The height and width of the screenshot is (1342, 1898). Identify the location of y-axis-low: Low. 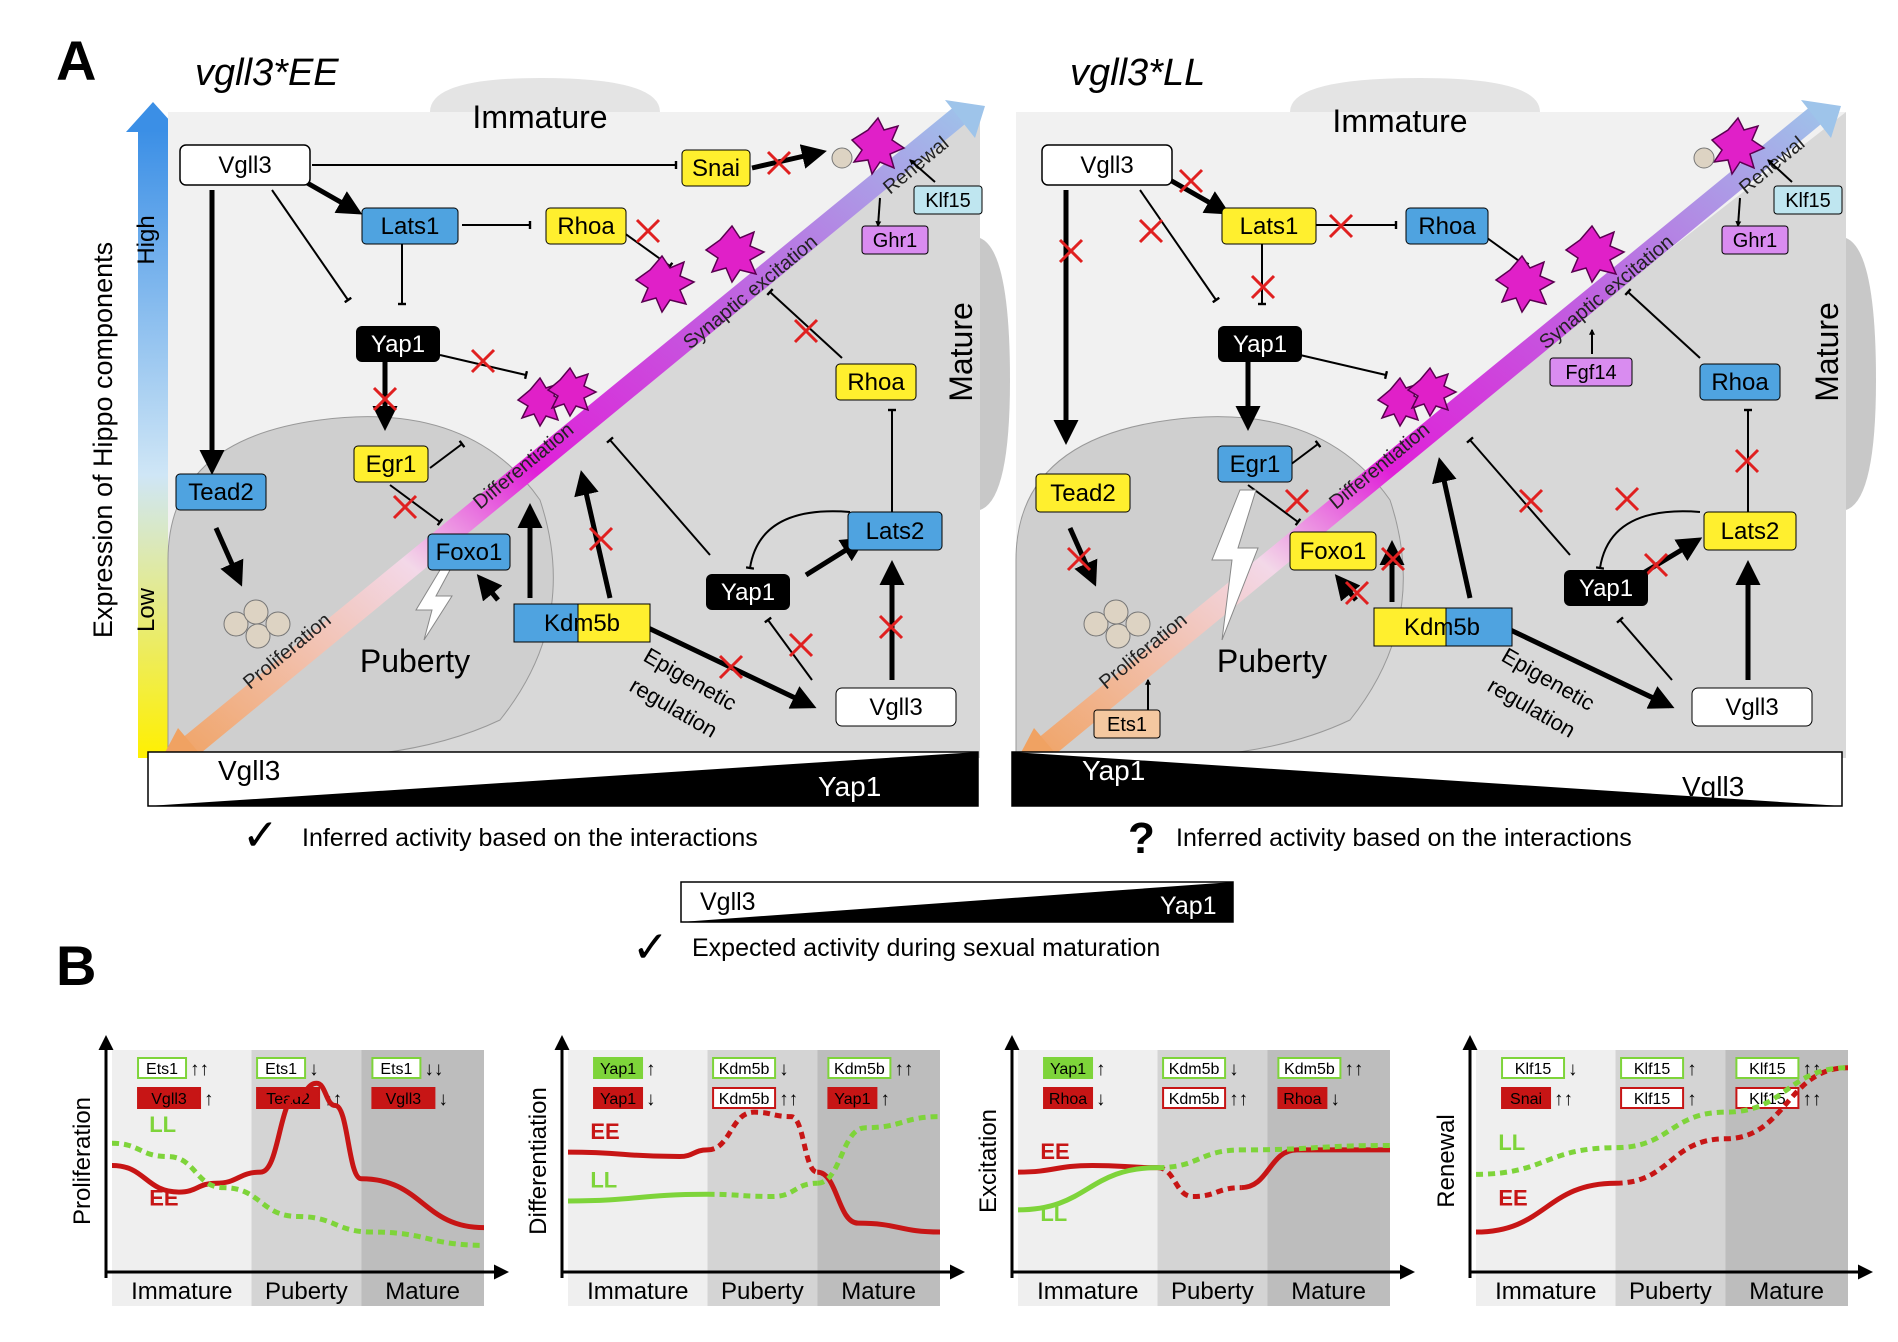
(146, 609).